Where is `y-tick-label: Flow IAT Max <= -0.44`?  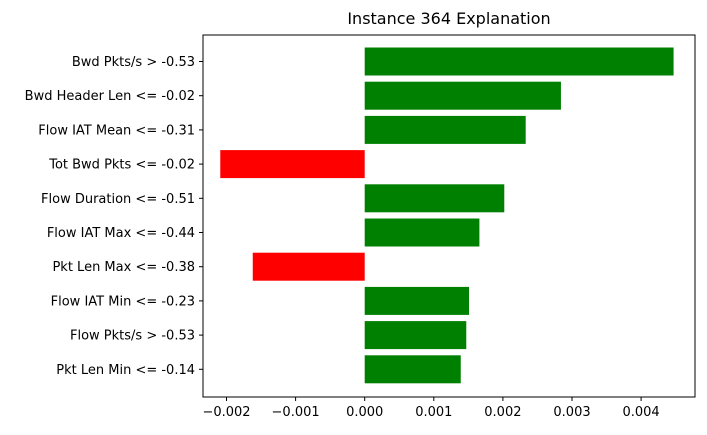
y-tick-label: Flow IAT Max <= -0.44 is located at coordinates (121, 233).